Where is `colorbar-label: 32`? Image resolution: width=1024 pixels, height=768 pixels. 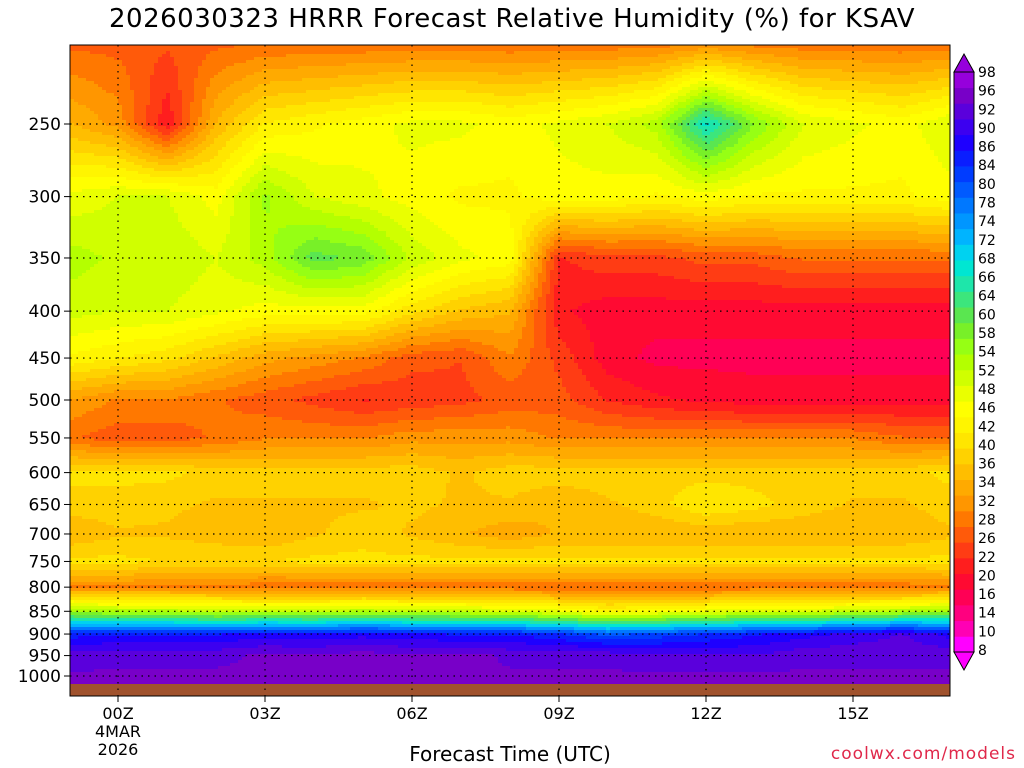
colorbar-label: 32 is located at coordinates (987, 502).